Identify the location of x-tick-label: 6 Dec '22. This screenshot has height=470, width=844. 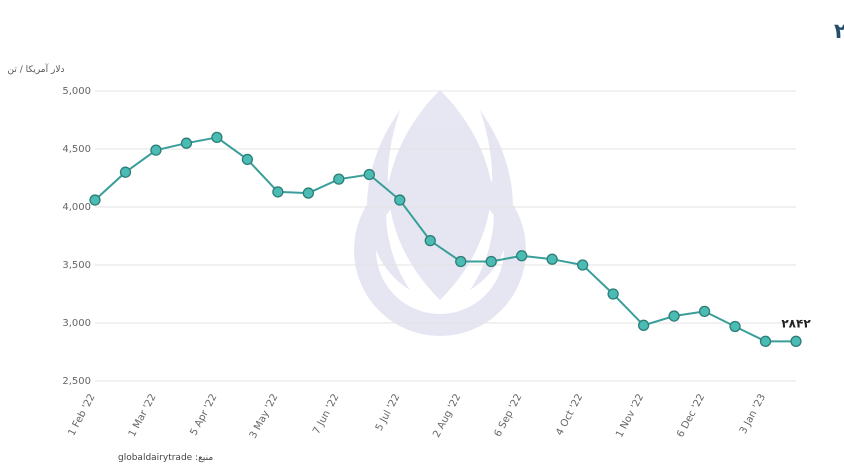
(691, 415).